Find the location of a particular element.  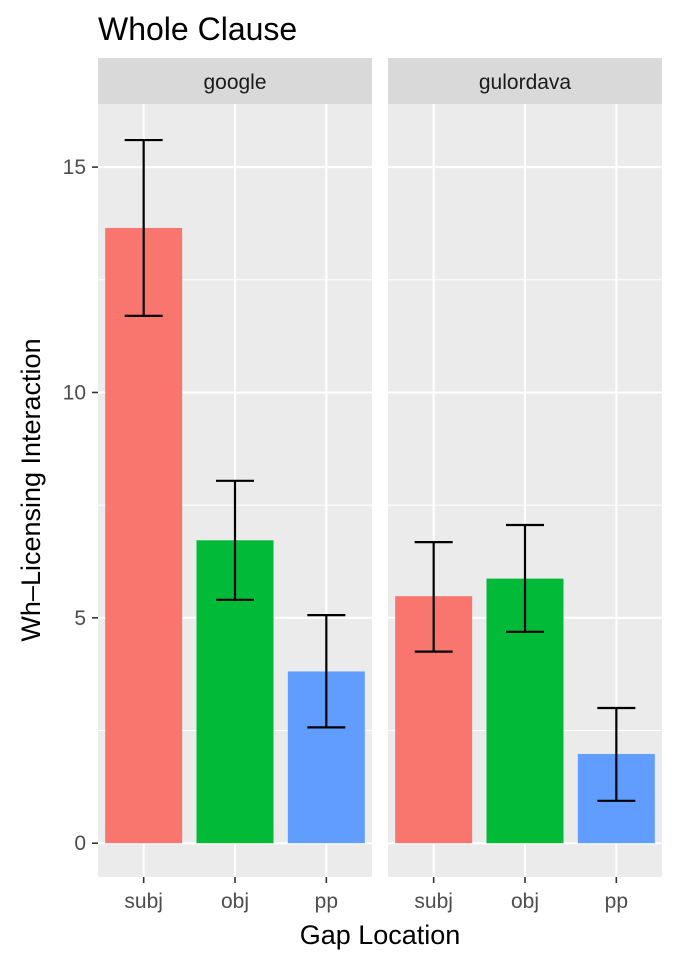

y-tick-label: 15 is located at coordinates (74, 167).